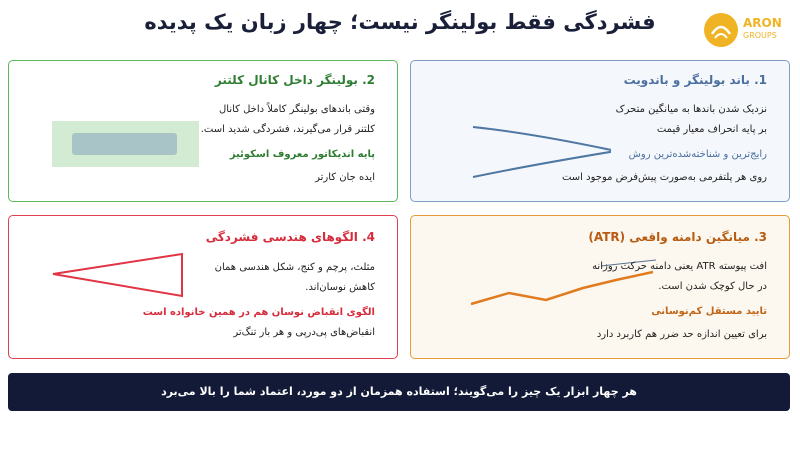  What do you see at coordinates (345, 177) in the screenshot?
I see `card-note: ایده جان کارتر` at bounding box center [345, 177].